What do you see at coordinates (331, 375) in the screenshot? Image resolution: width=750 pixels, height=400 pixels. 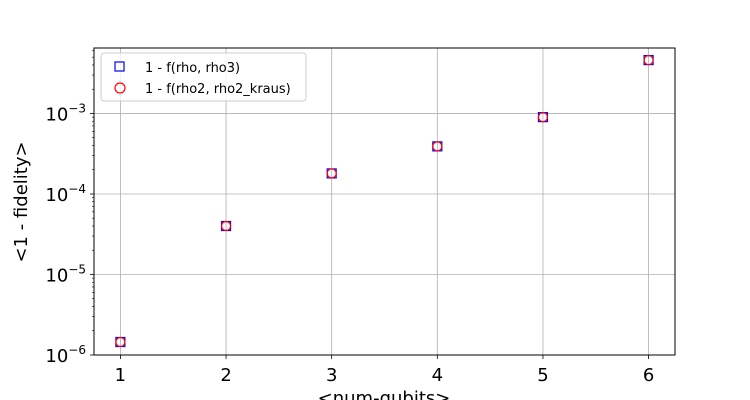 I see `x-tick-label: 3` at bounding box center [331, 375].